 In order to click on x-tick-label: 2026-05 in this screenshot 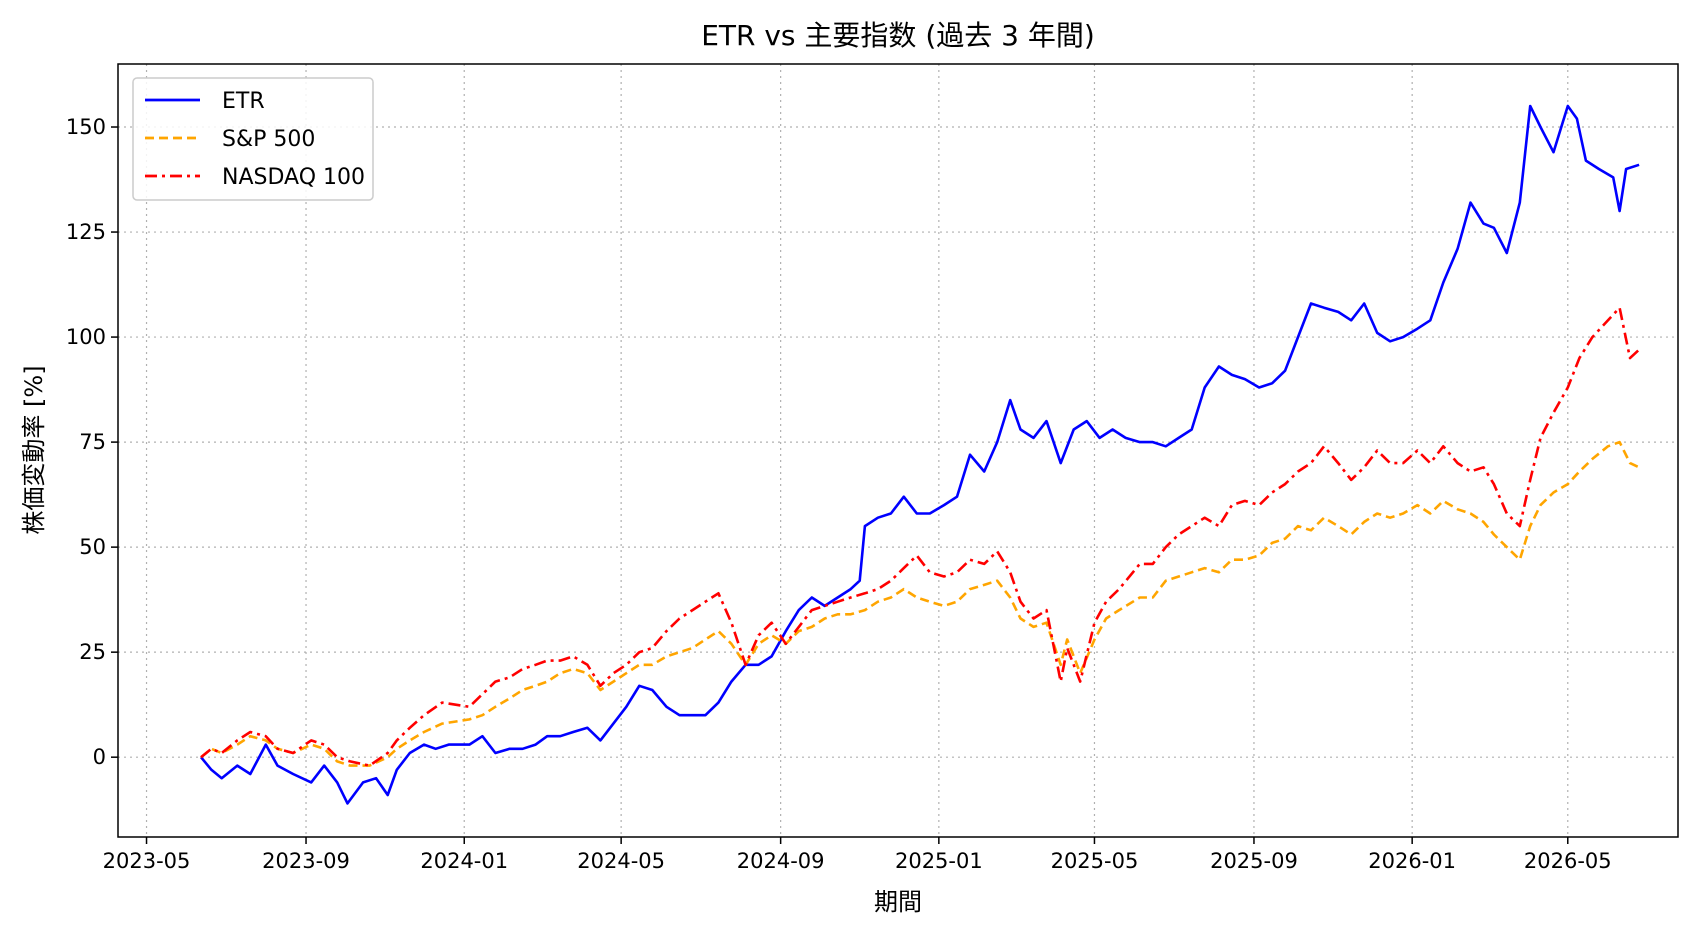, I will do `click(1568, 861)`.